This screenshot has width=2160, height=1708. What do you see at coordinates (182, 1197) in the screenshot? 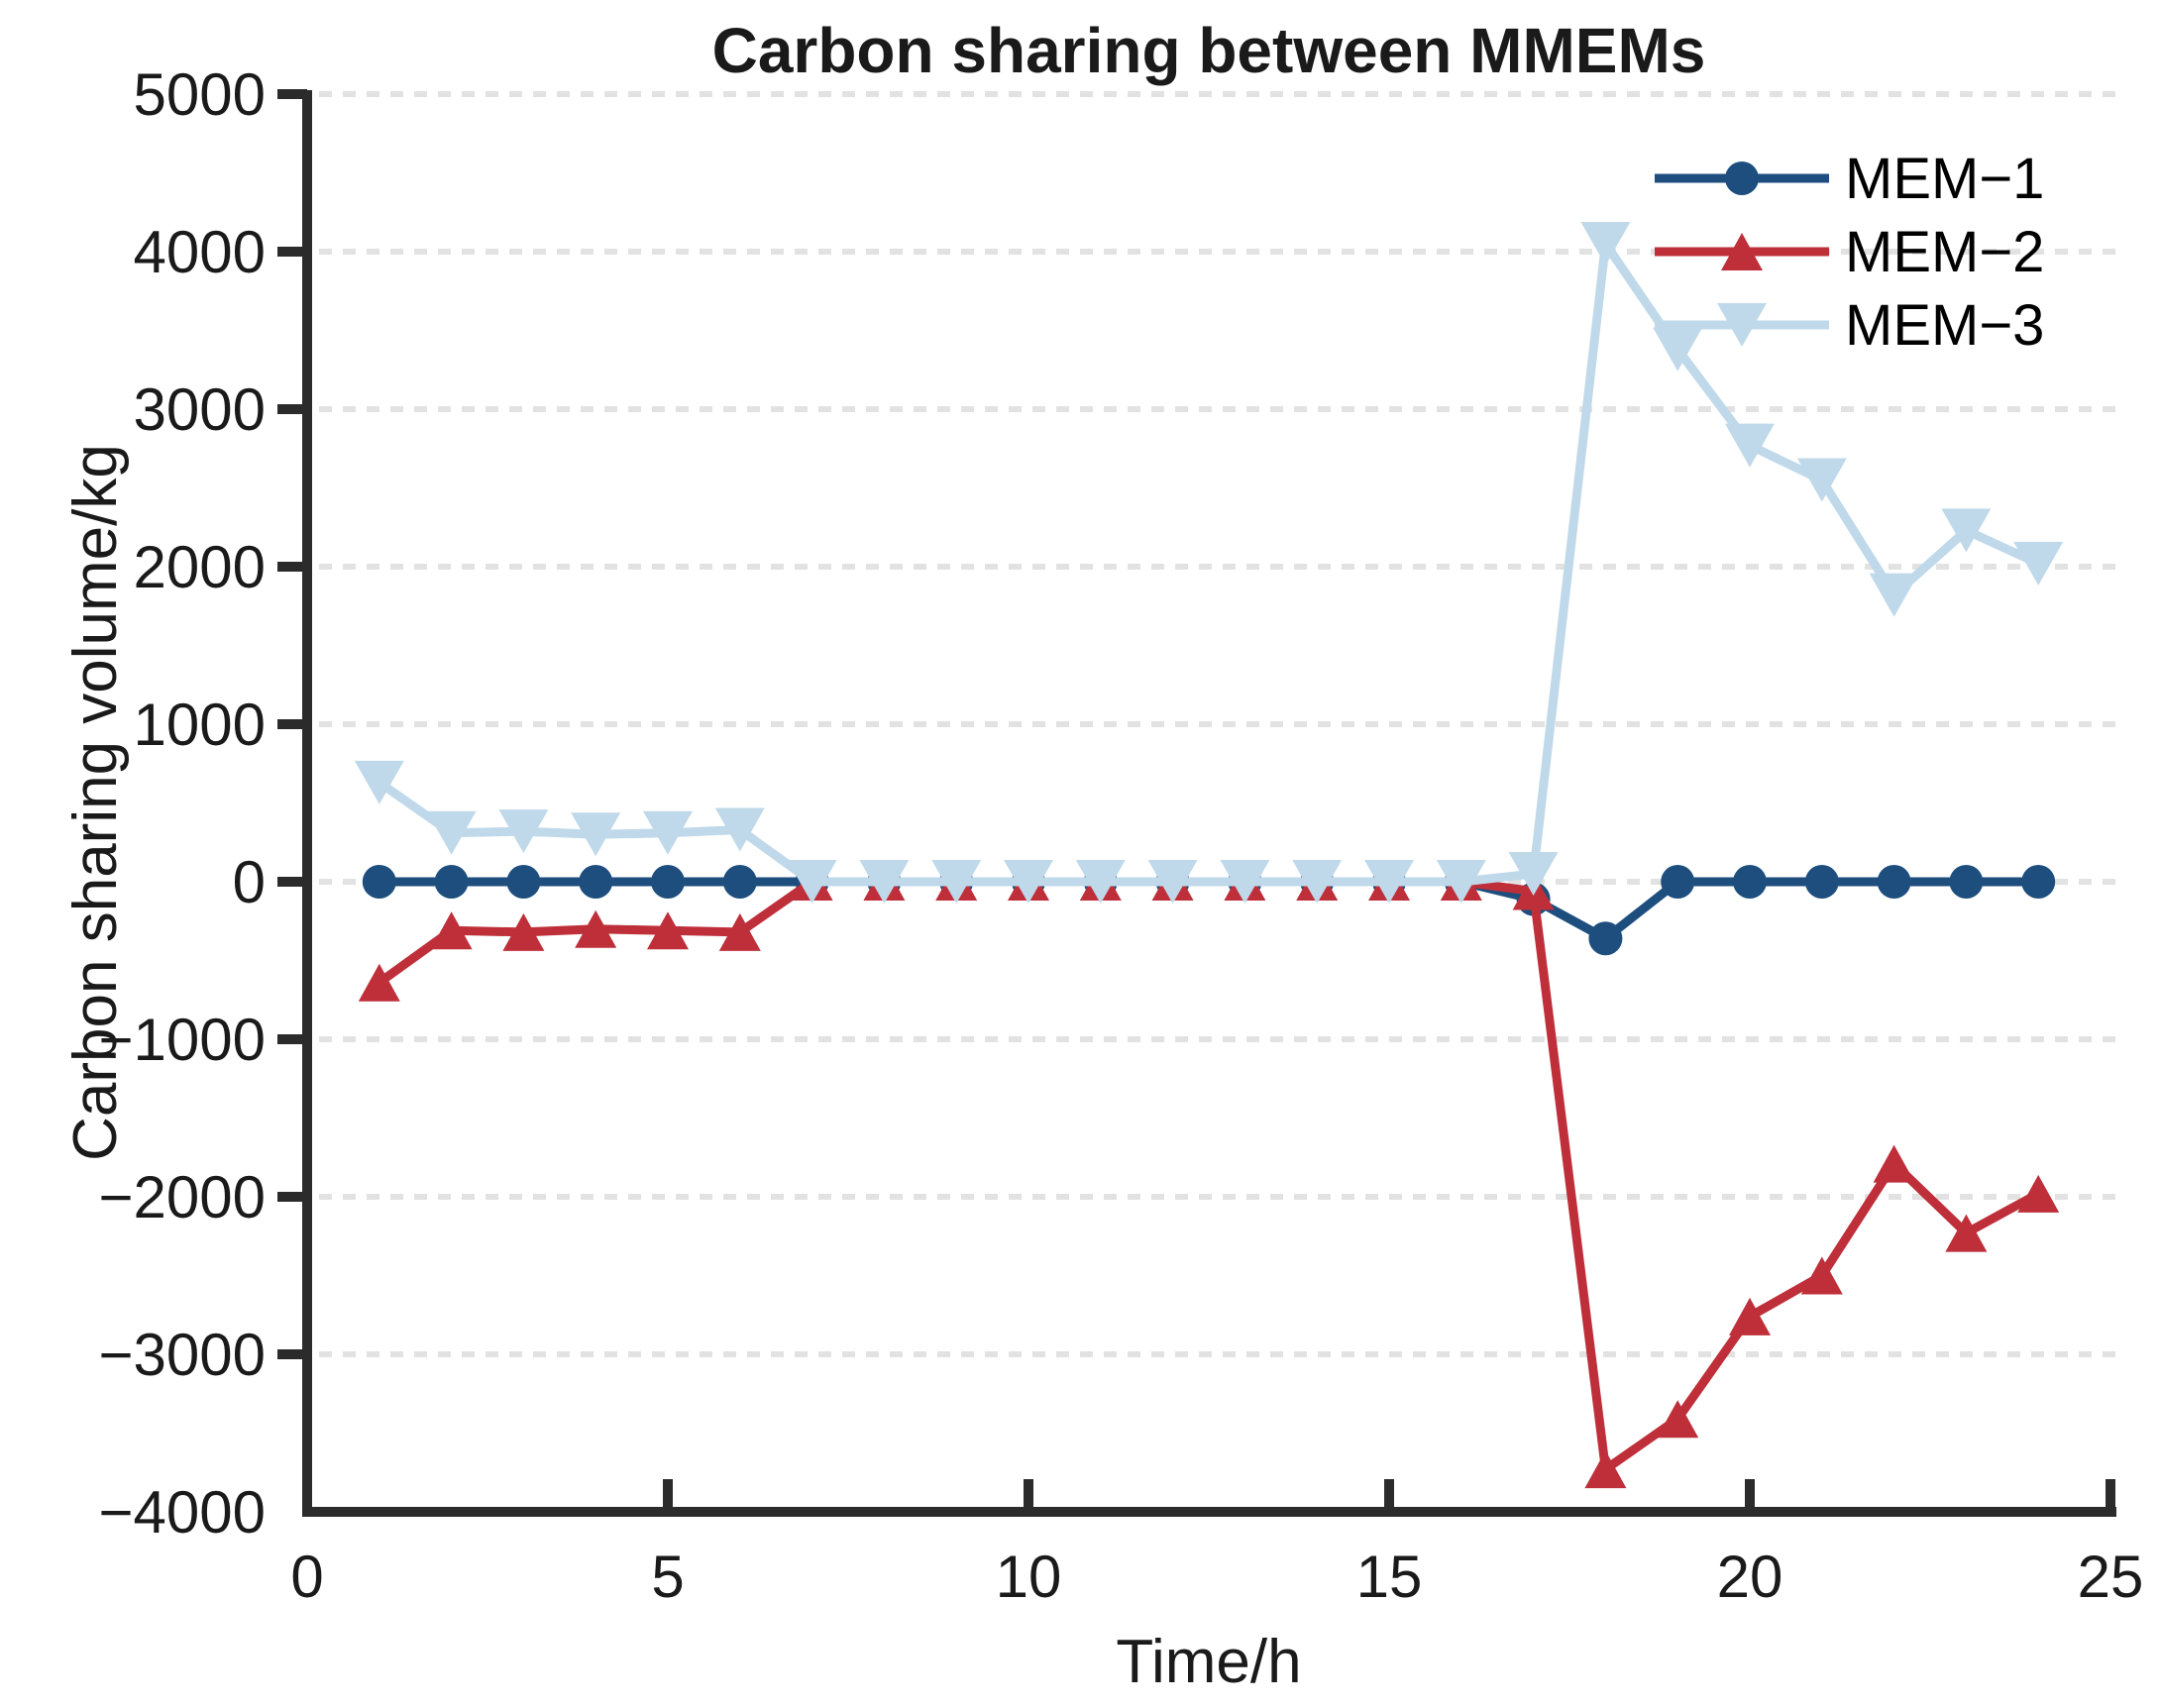
I see `y-tick-label: −2000` at bounding box center [182, 1197].